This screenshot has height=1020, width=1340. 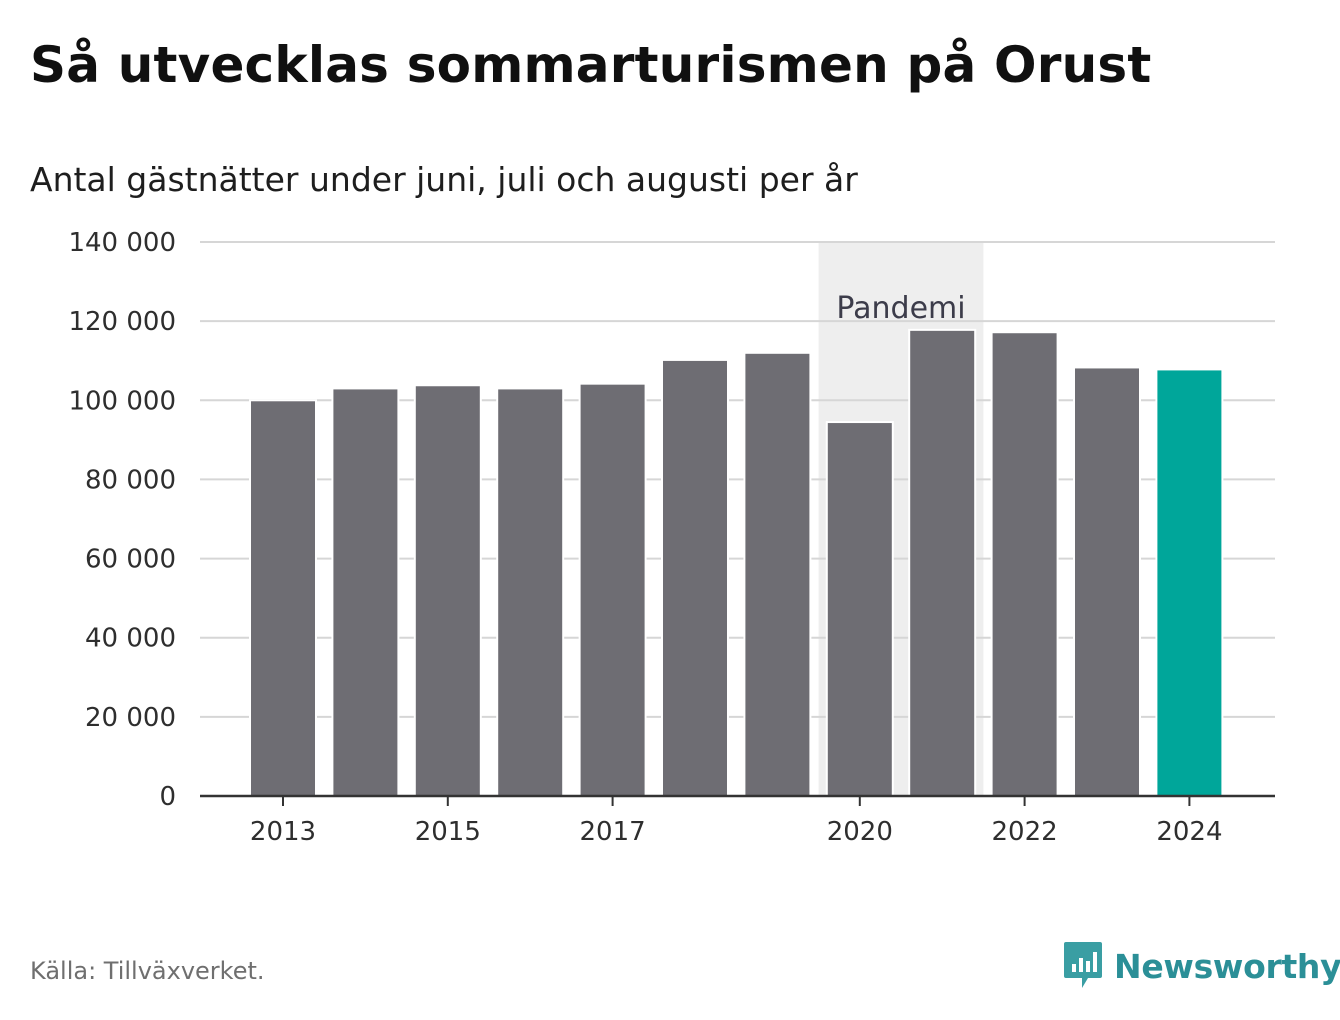 What do you see at coordinates (942, 562) in the screenshot?
I see `bar-2021` at bounding box center [942, 562].